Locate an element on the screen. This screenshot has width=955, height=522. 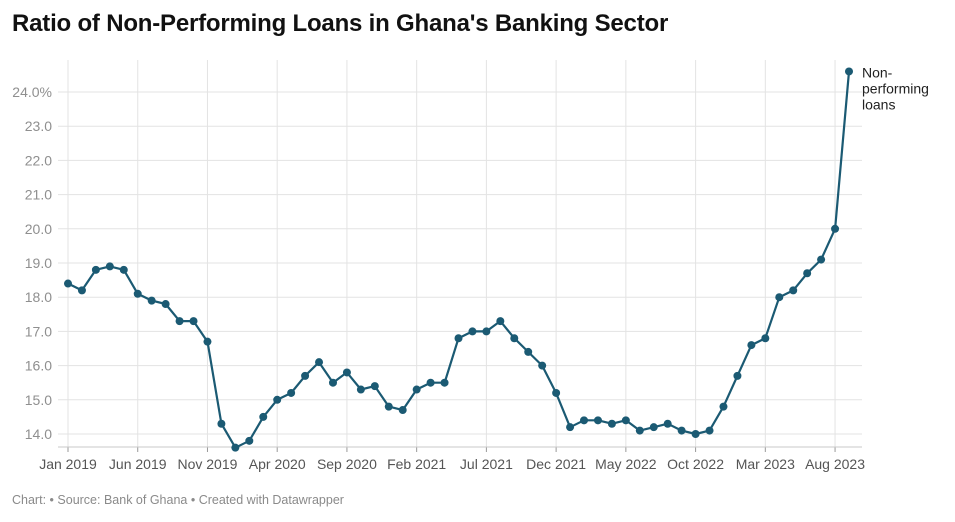
footer-credit: Created with Datawrapper is located at coordinates (271, 500).